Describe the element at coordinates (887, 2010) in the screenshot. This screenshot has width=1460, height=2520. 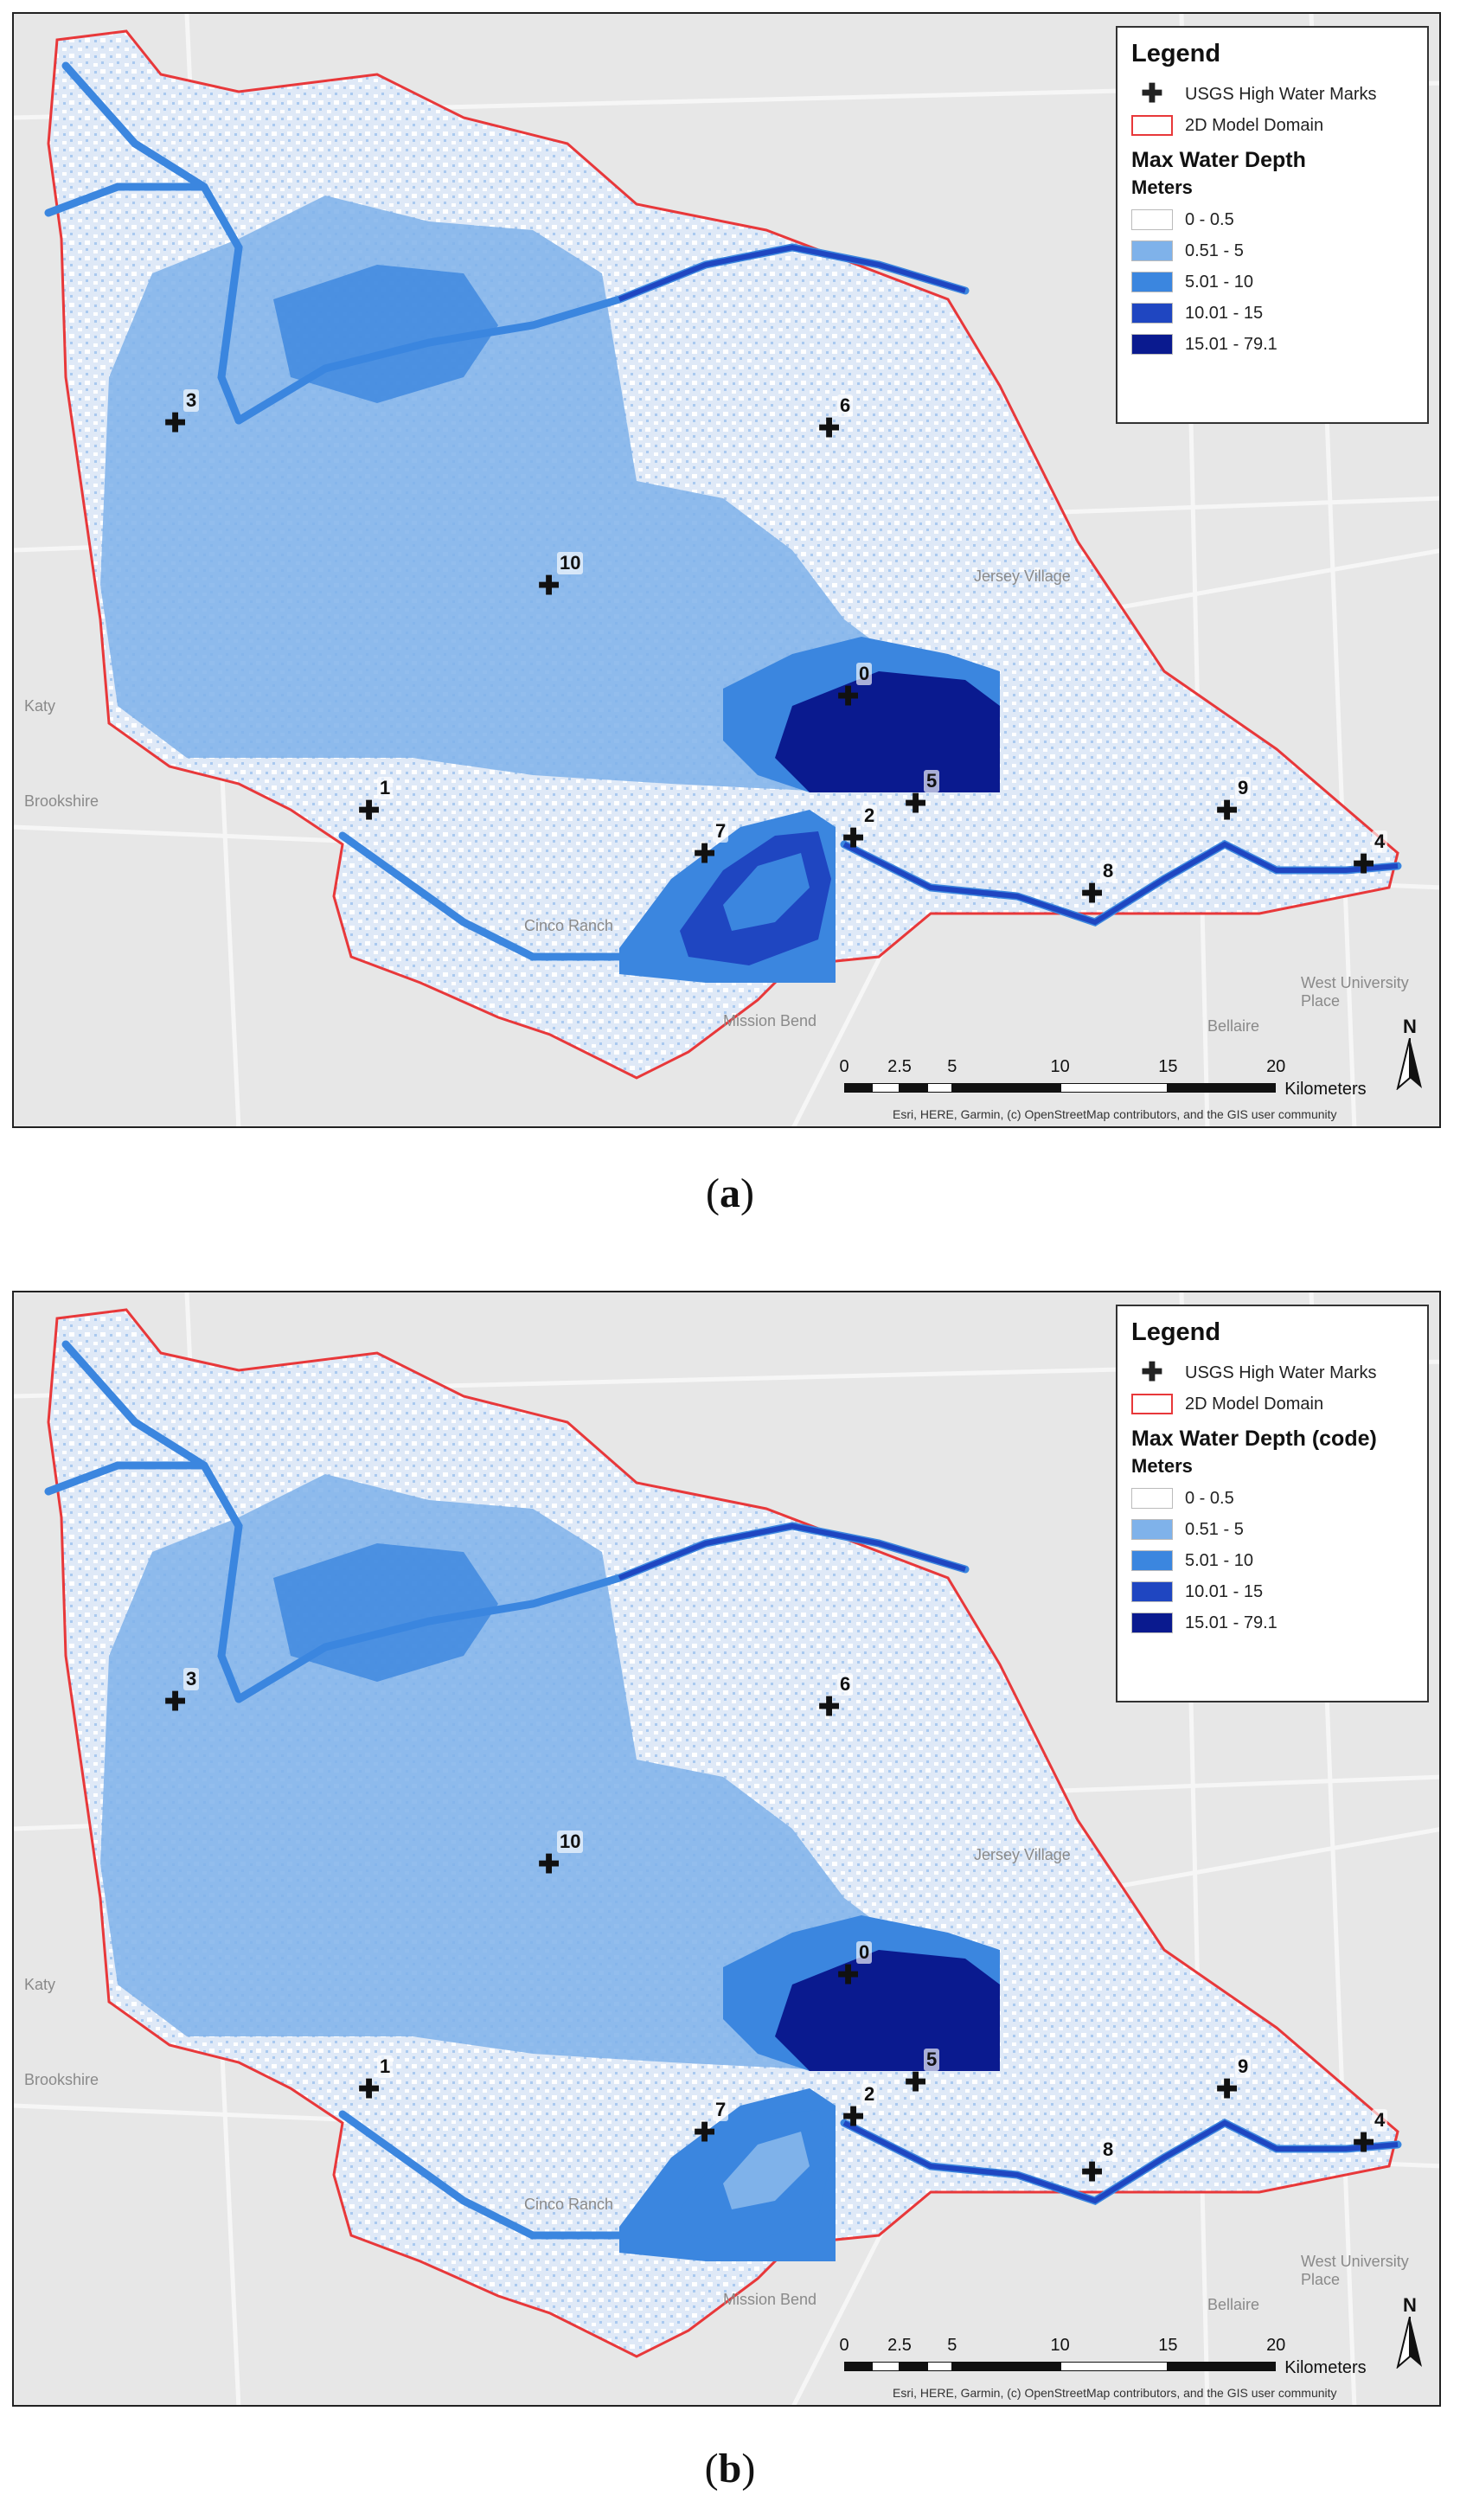
I see `reservoir-addicks-deep` at that location.